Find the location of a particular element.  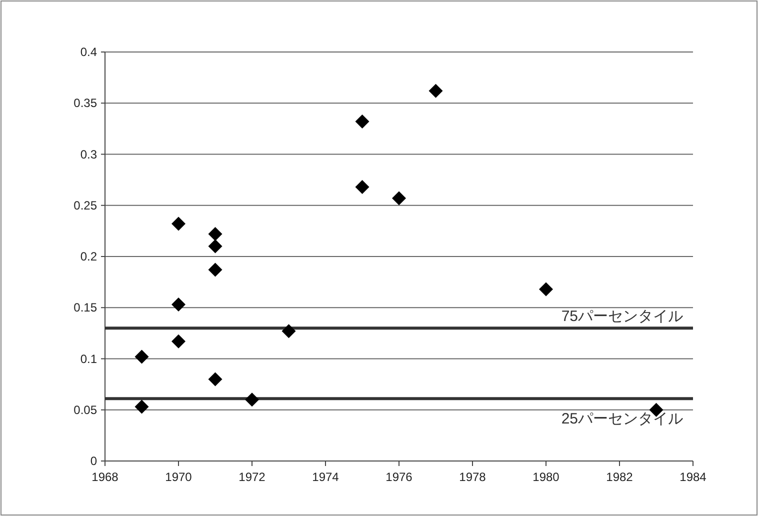

x-tick-label: 1984 is located at coordinates (693, 477).